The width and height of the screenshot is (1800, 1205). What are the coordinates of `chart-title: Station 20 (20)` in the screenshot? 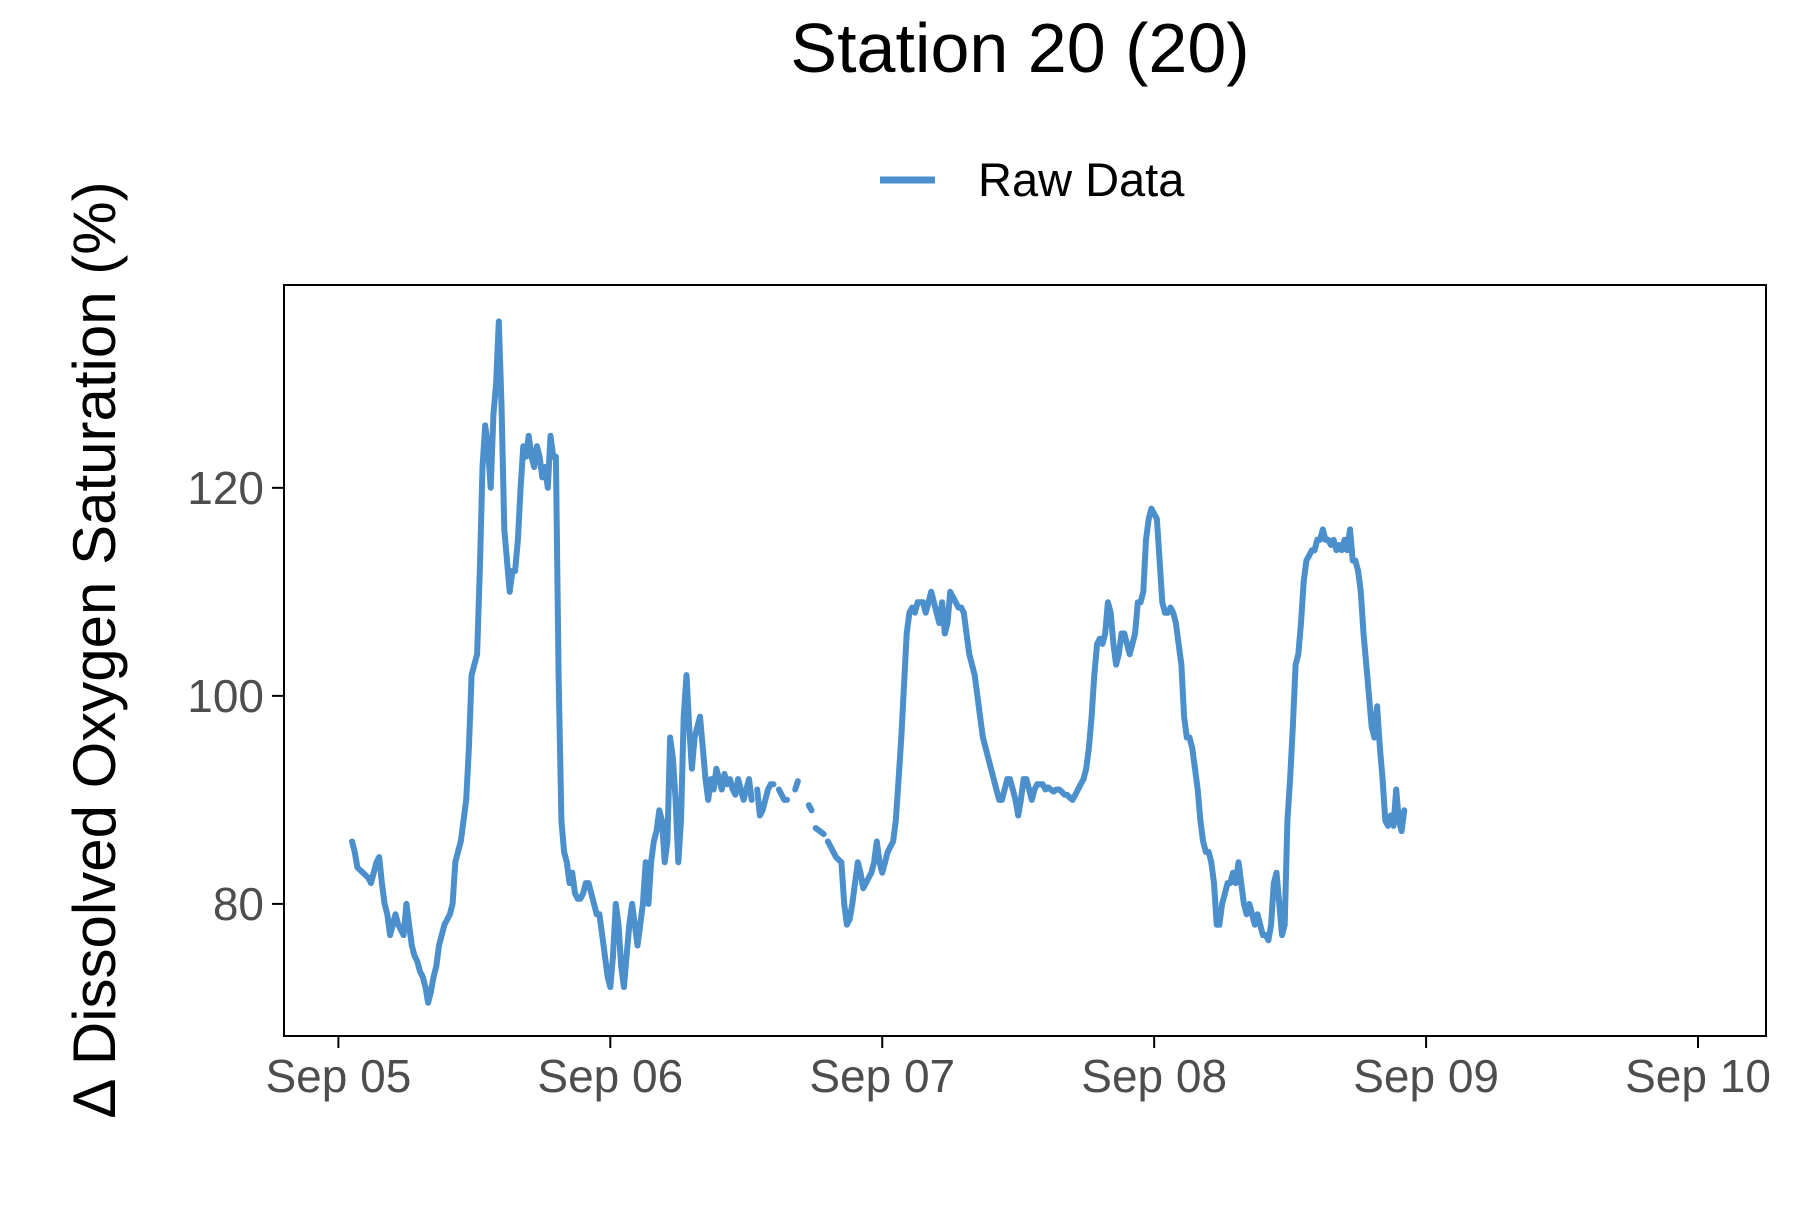 It's located at (1019, 48).